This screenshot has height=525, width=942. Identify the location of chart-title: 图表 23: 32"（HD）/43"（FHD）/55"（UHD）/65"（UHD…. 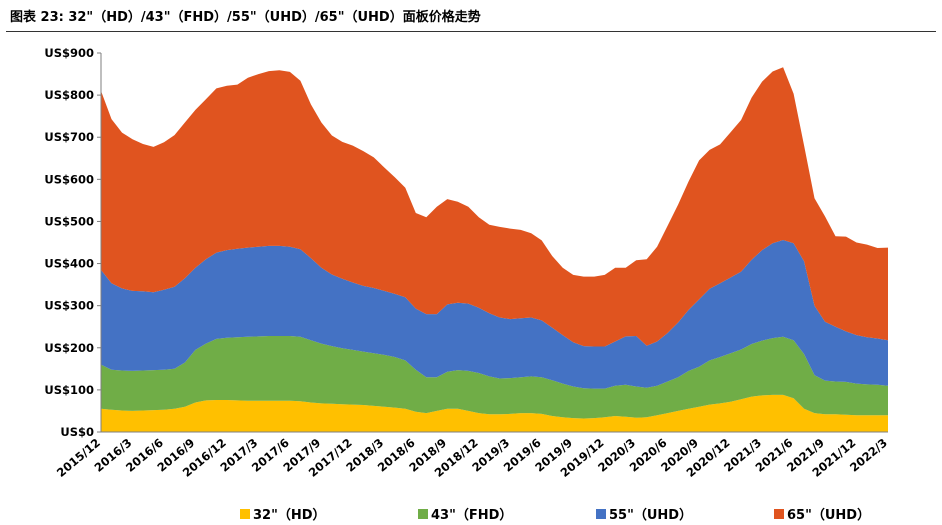
(245, 17).